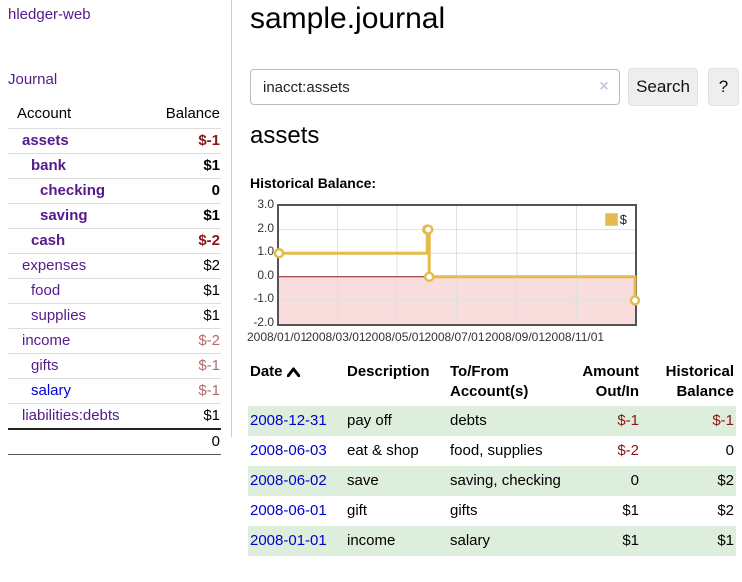 The width and height of the screenshot is (742, 582). Describe the element at coordinates (492, 421) in the screenshot. I see `transaction-row: 2008-12-31 pay off debts $-1 $-1` at that location.